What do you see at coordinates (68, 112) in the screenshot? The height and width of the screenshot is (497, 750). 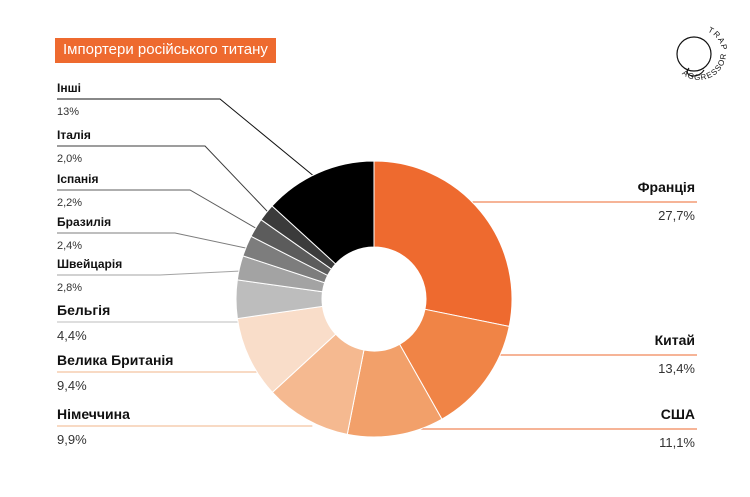 I see `label-value-10: 13%` at bounding box center [68, 112].